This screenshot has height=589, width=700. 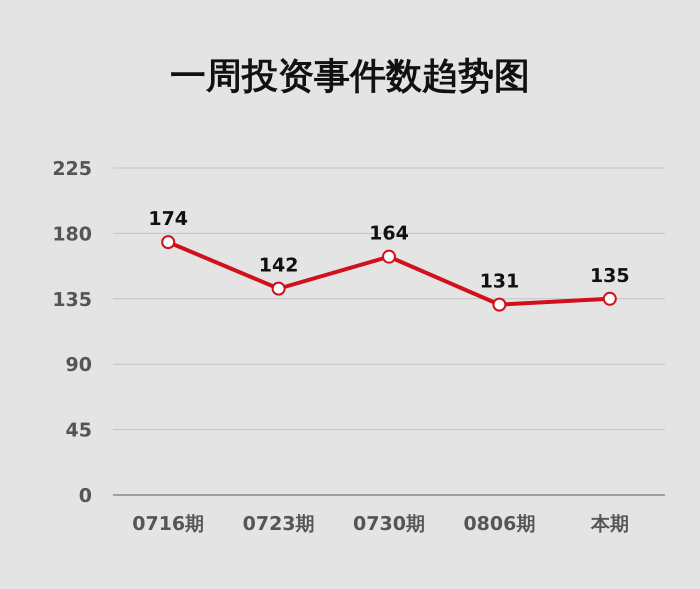 I want to click on y-tick-label: 0, so click(x=85, y=496).